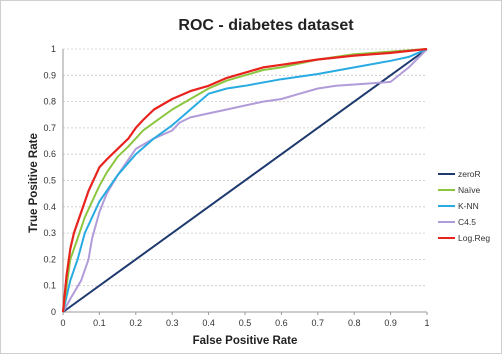 The height and width of the screenshot is (354, 502). What do you see at coordinates (318, 323) in the screenshot?
I see `x-tick-label: 0.7` at bounding box center [318, 323].